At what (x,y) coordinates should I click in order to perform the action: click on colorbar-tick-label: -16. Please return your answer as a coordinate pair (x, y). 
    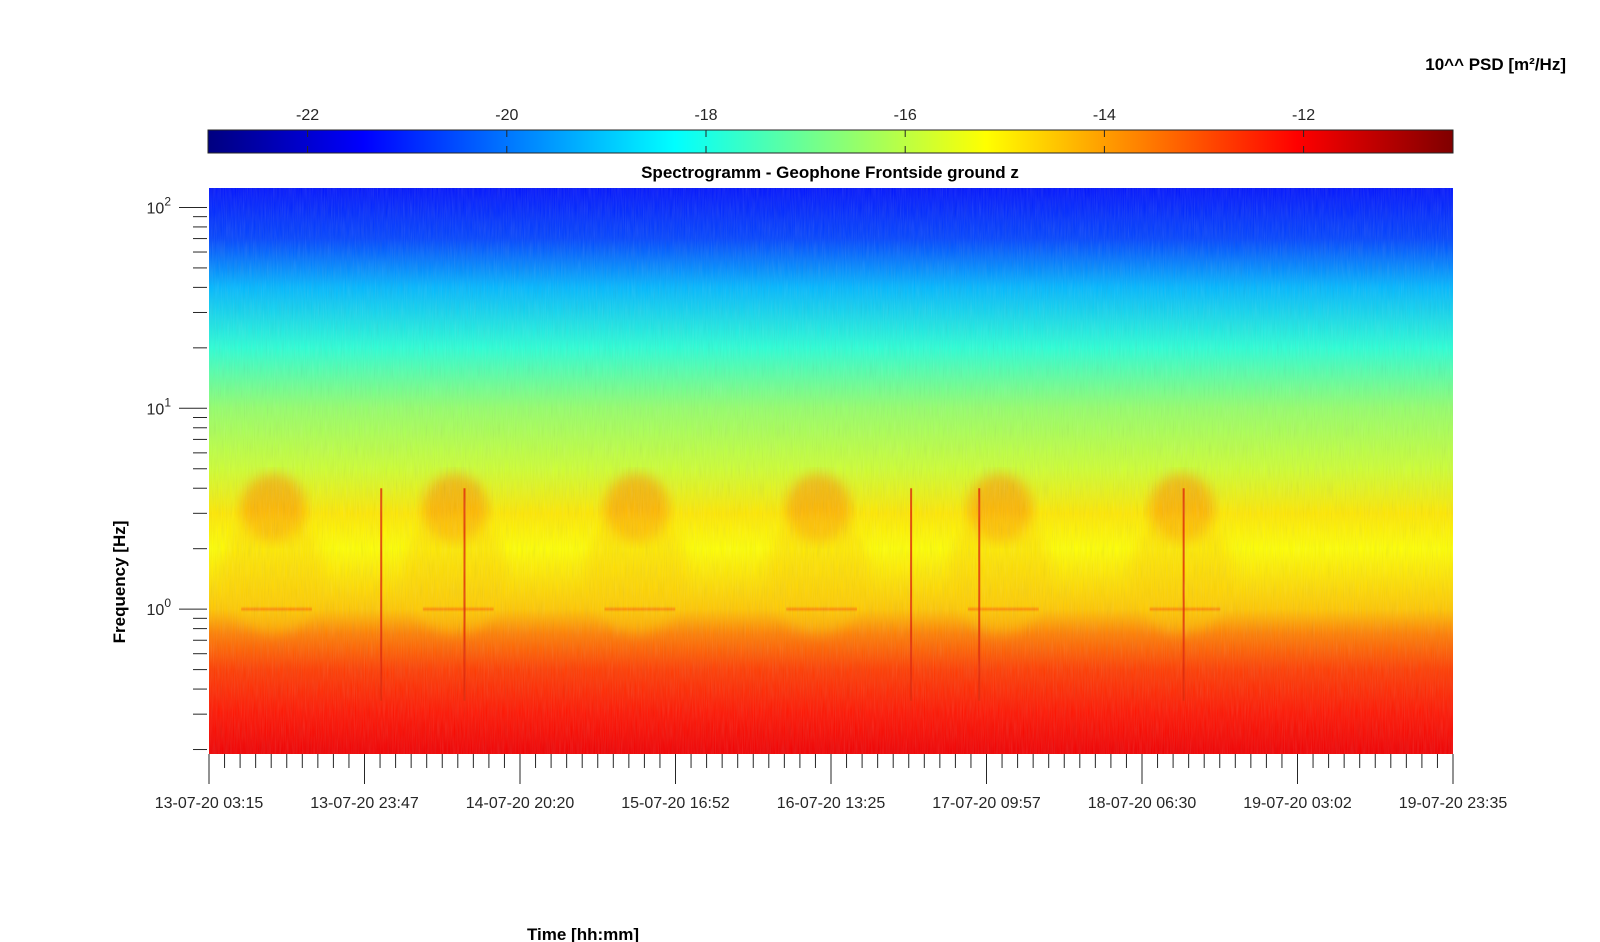
    Looking at the image, I should click on (905, 115).